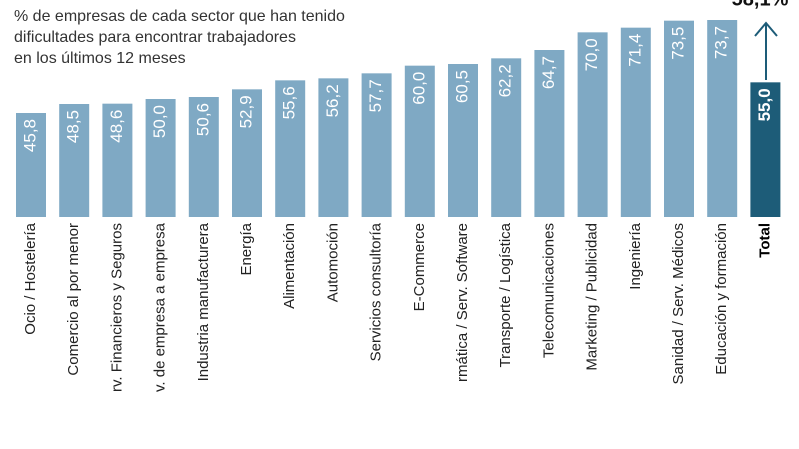 The height and width of the screenshot is (449, 799). Describe the element at coordinates (461, 86) in the screenshot. I see `value-label: 60,5` at that location.